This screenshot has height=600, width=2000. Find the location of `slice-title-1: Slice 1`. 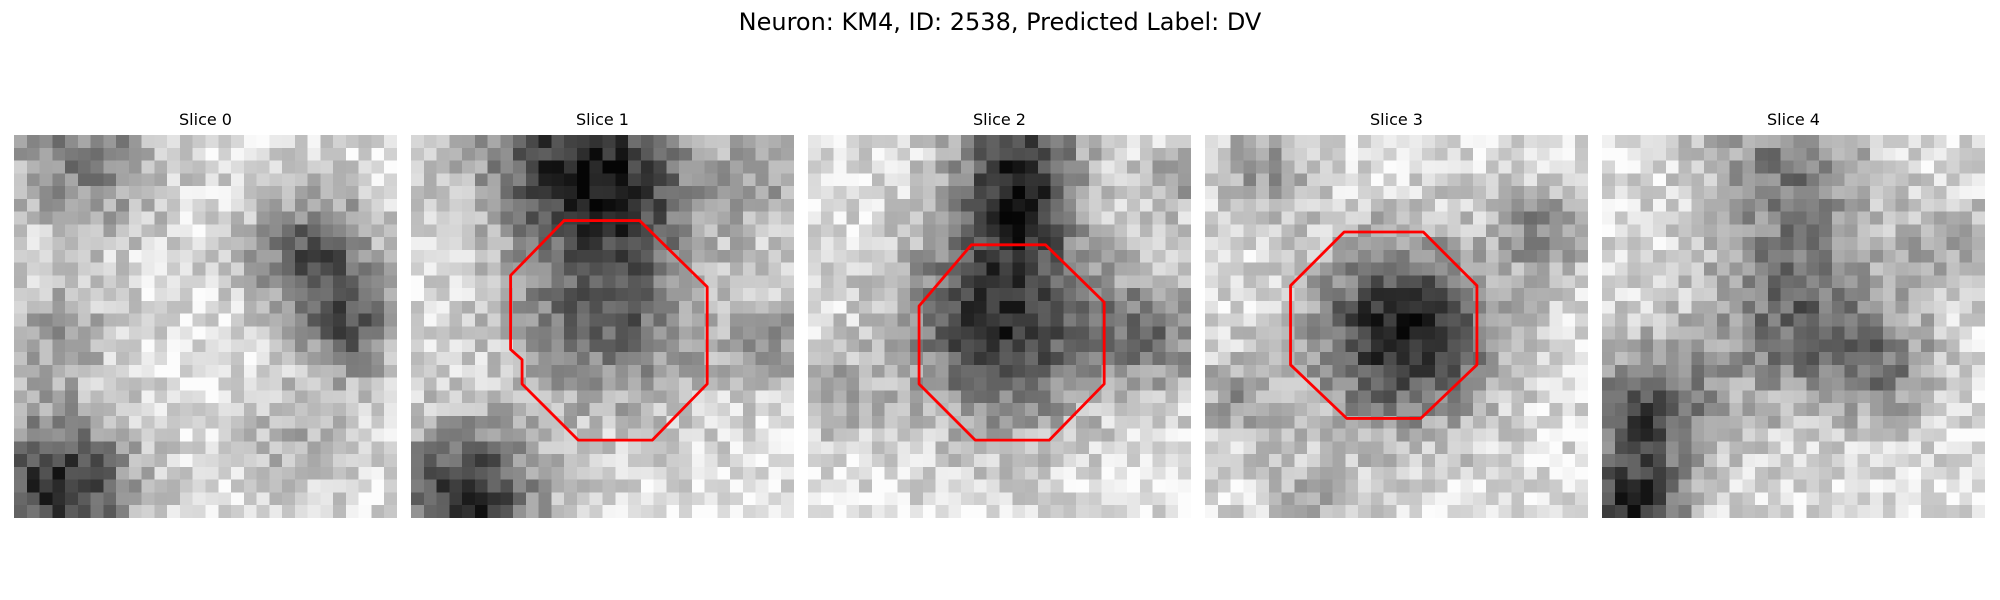

slice-title-1: Slice 1 is located at coordinates (602, 119).